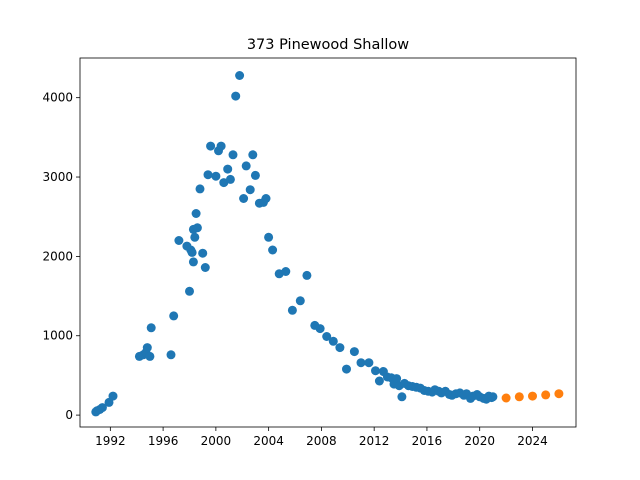 The image size is (640, 480). What do you see at coordinates (532, 441) in the screenshot?
I see `x-tick-label: 2024` at bounding box center [532, 441].